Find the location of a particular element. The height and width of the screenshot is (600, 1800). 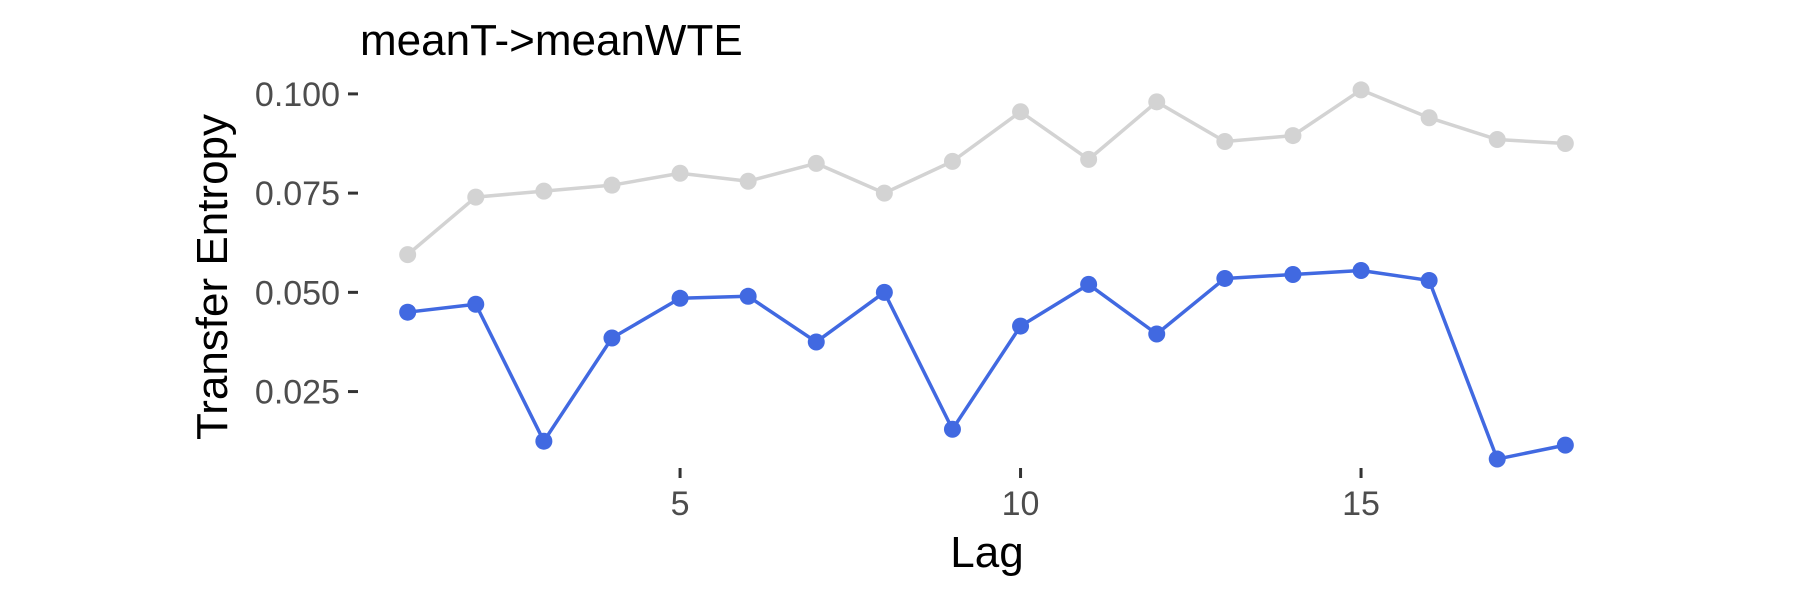

y-tick-label: 0.100 is located at coordinates (297, 95).